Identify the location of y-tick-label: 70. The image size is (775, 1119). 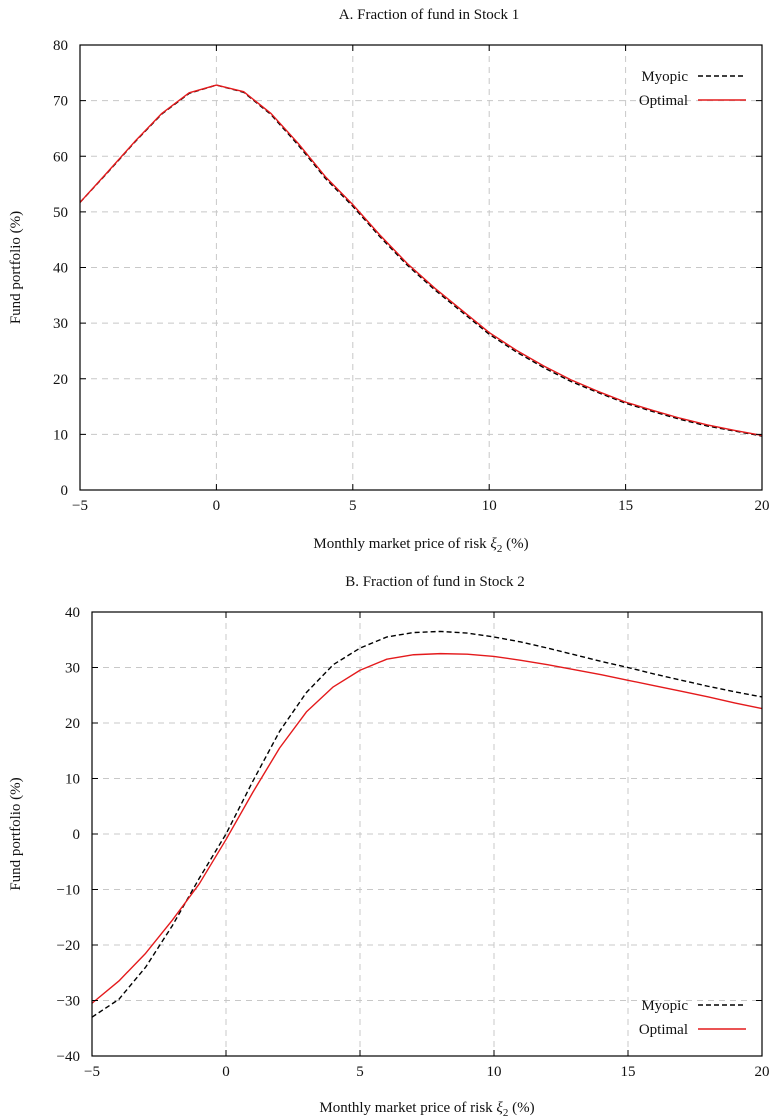
(60, 102).